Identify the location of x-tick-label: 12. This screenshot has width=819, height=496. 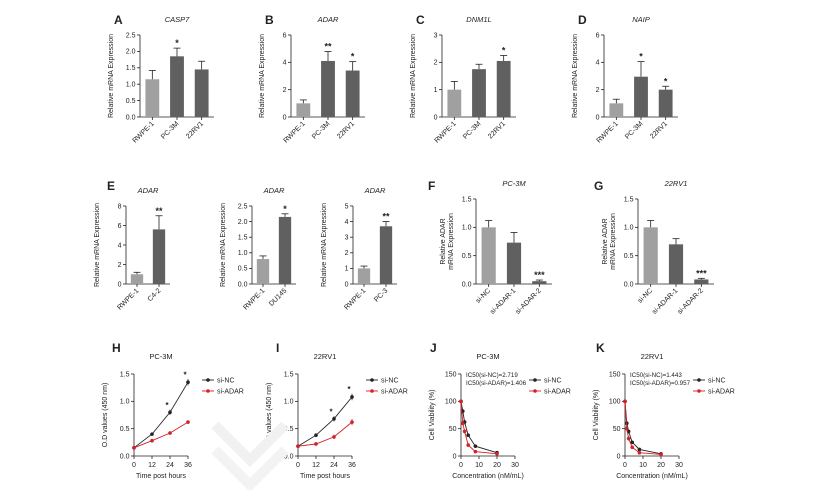
(152, 465).